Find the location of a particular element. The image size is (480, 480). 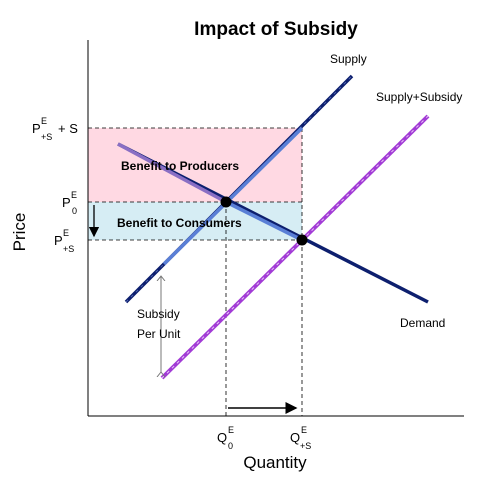

chart-title: Impact of Subsidy is located at coordinates (276, 29).